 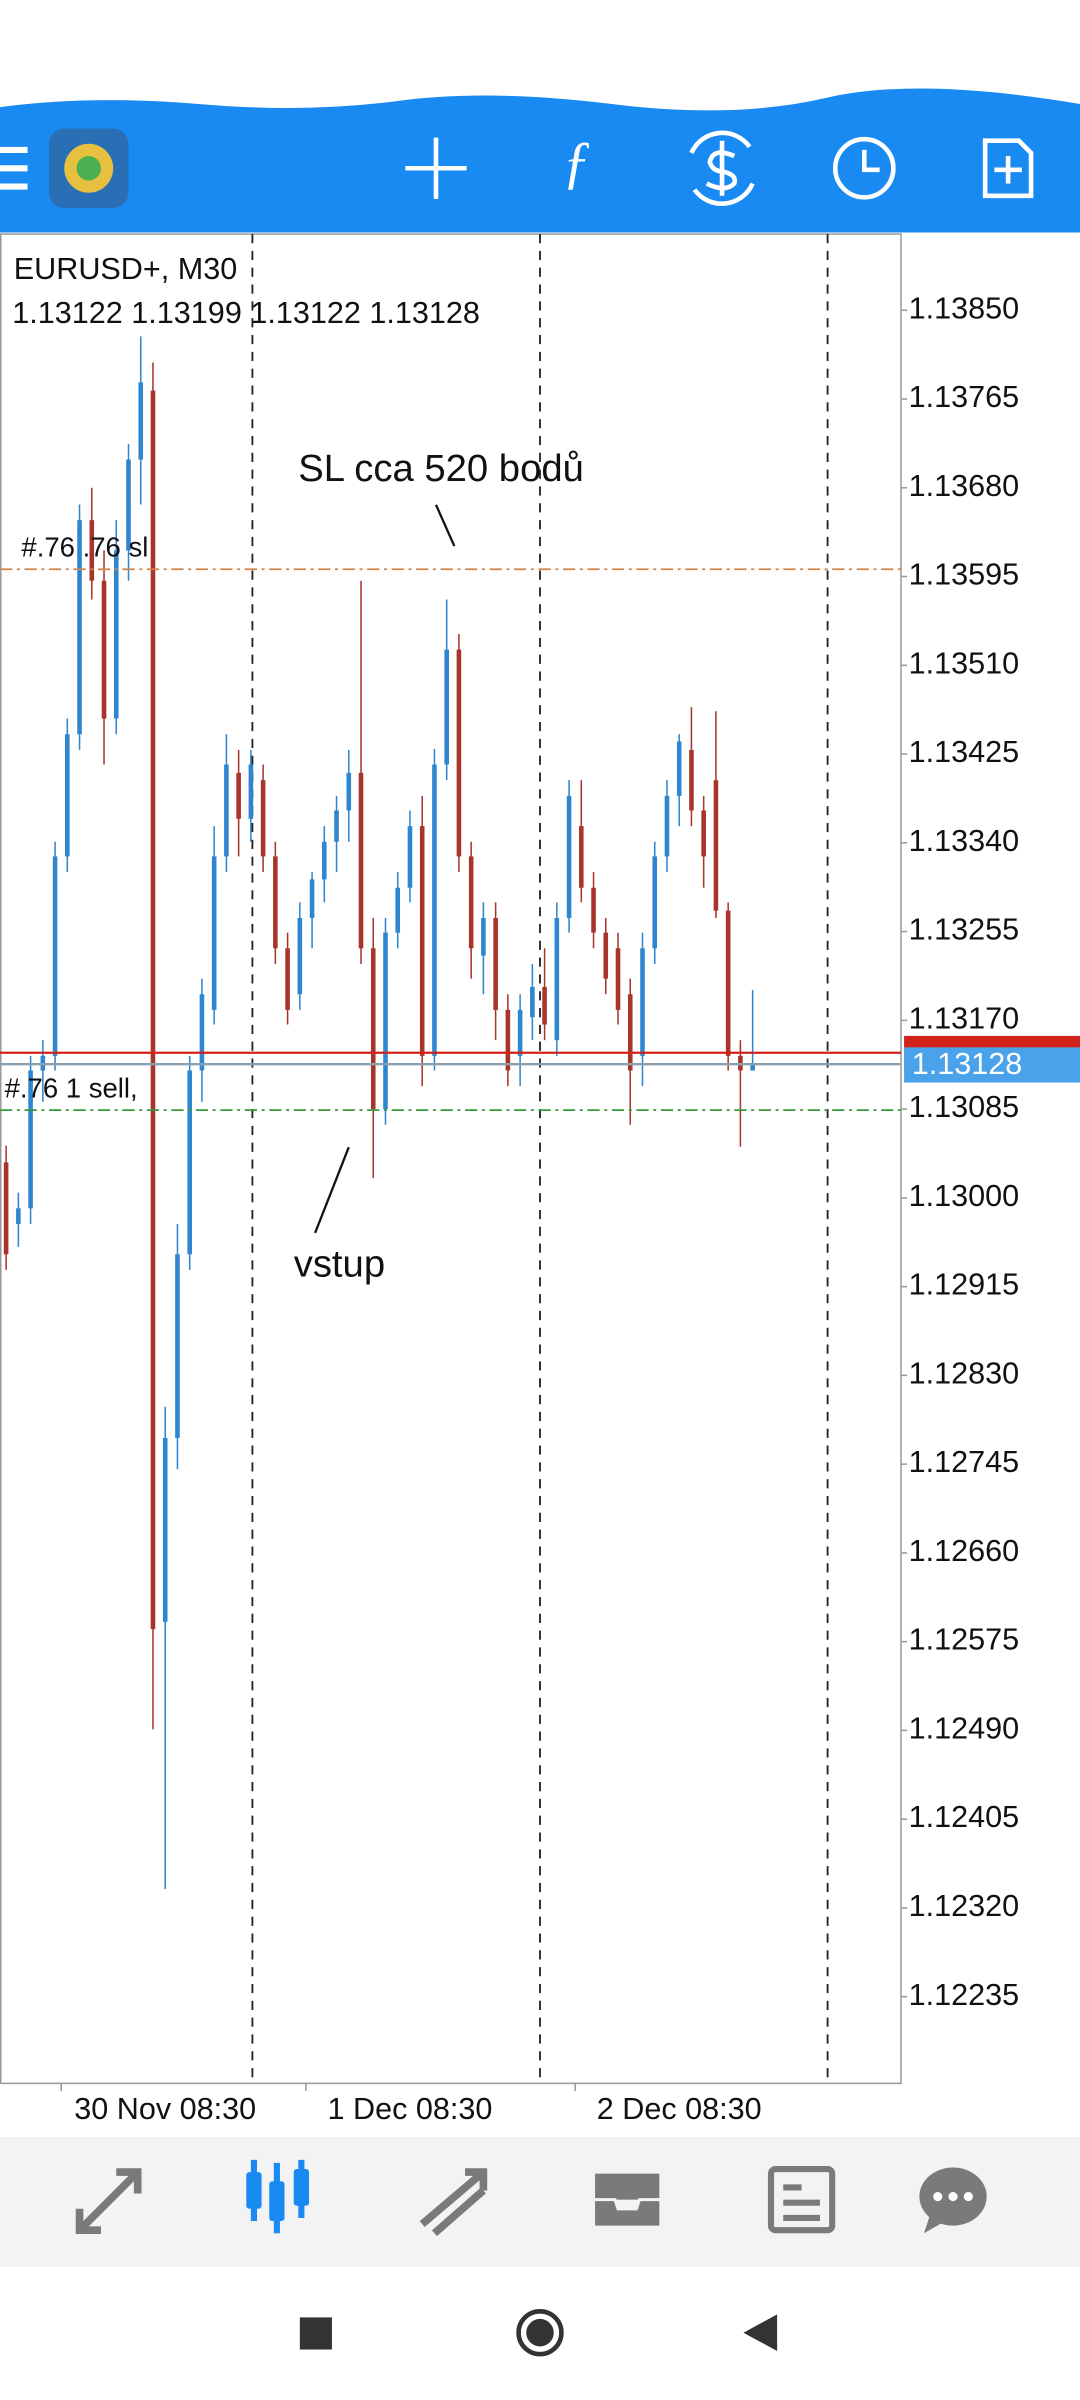 I want to click on nav-back, so click(x=760, y=2333).